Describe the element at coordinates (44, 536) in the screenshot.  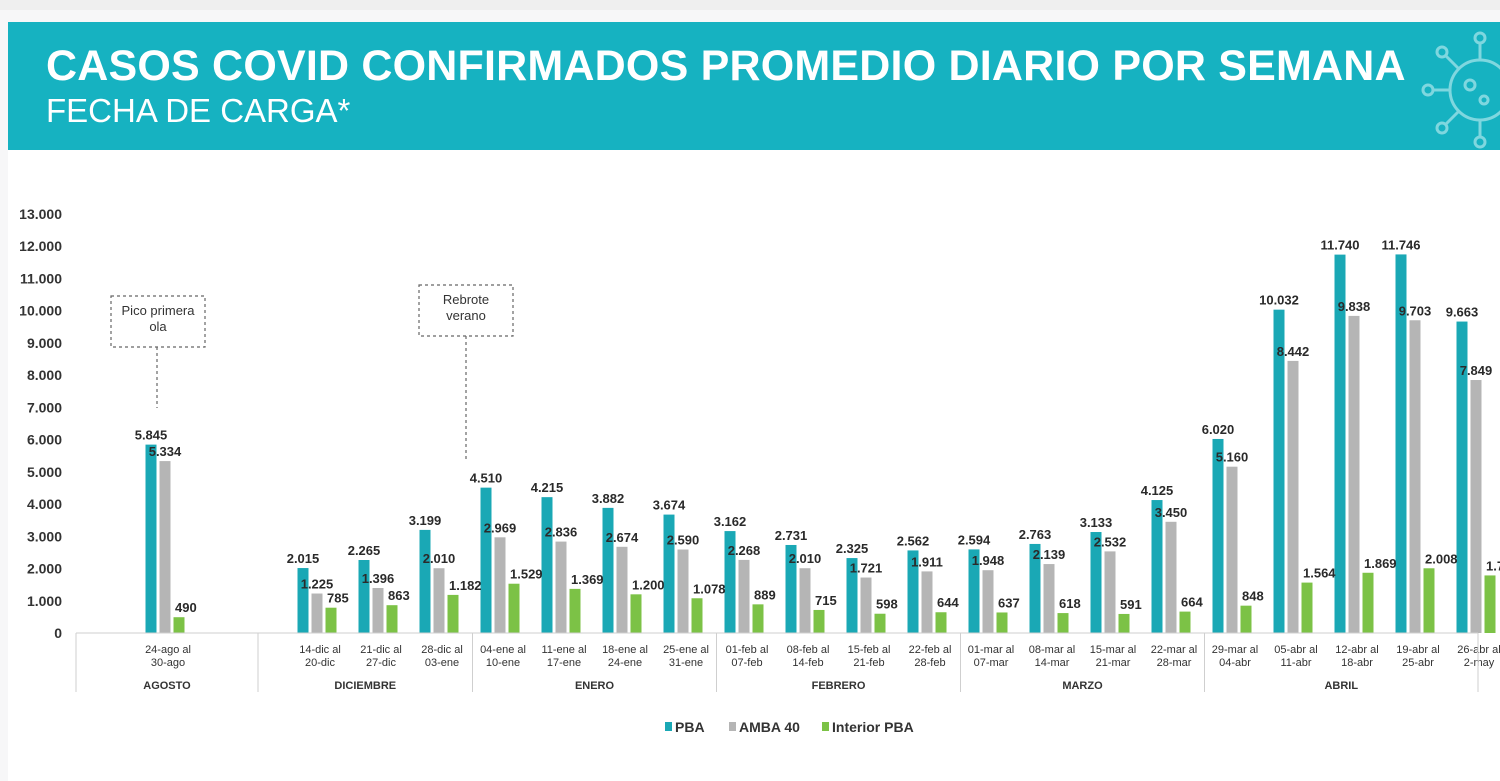
I see `y-tick-label: 3.000` at that location.